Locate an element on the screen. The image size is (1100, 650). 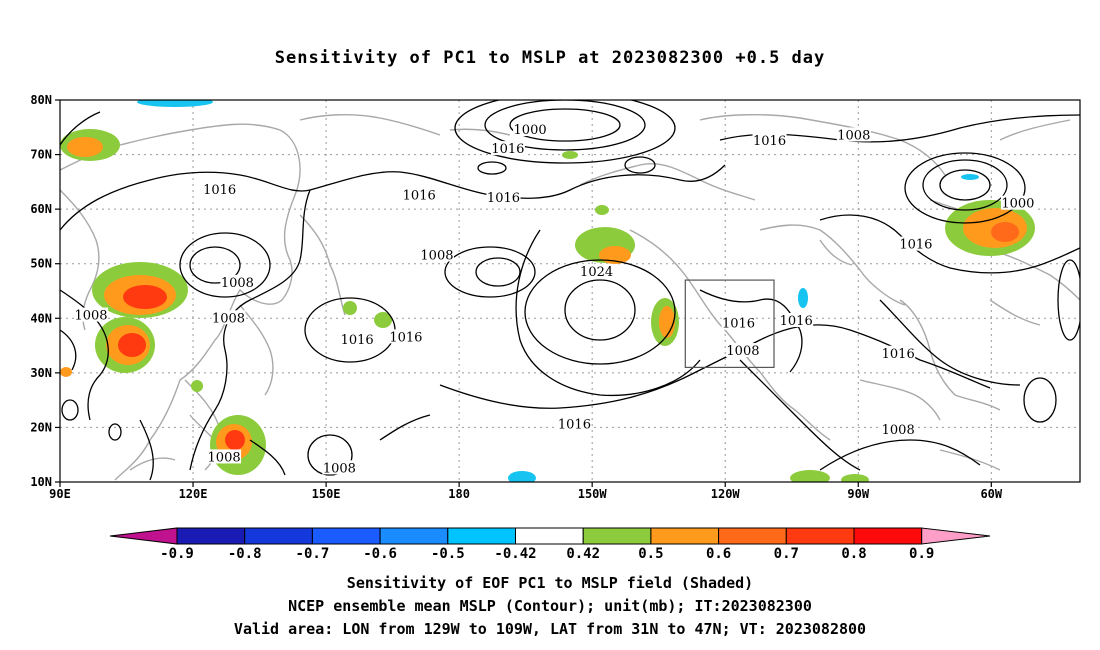
colorbar-tick-label: -0.6 is located at coordinates (380, 554).